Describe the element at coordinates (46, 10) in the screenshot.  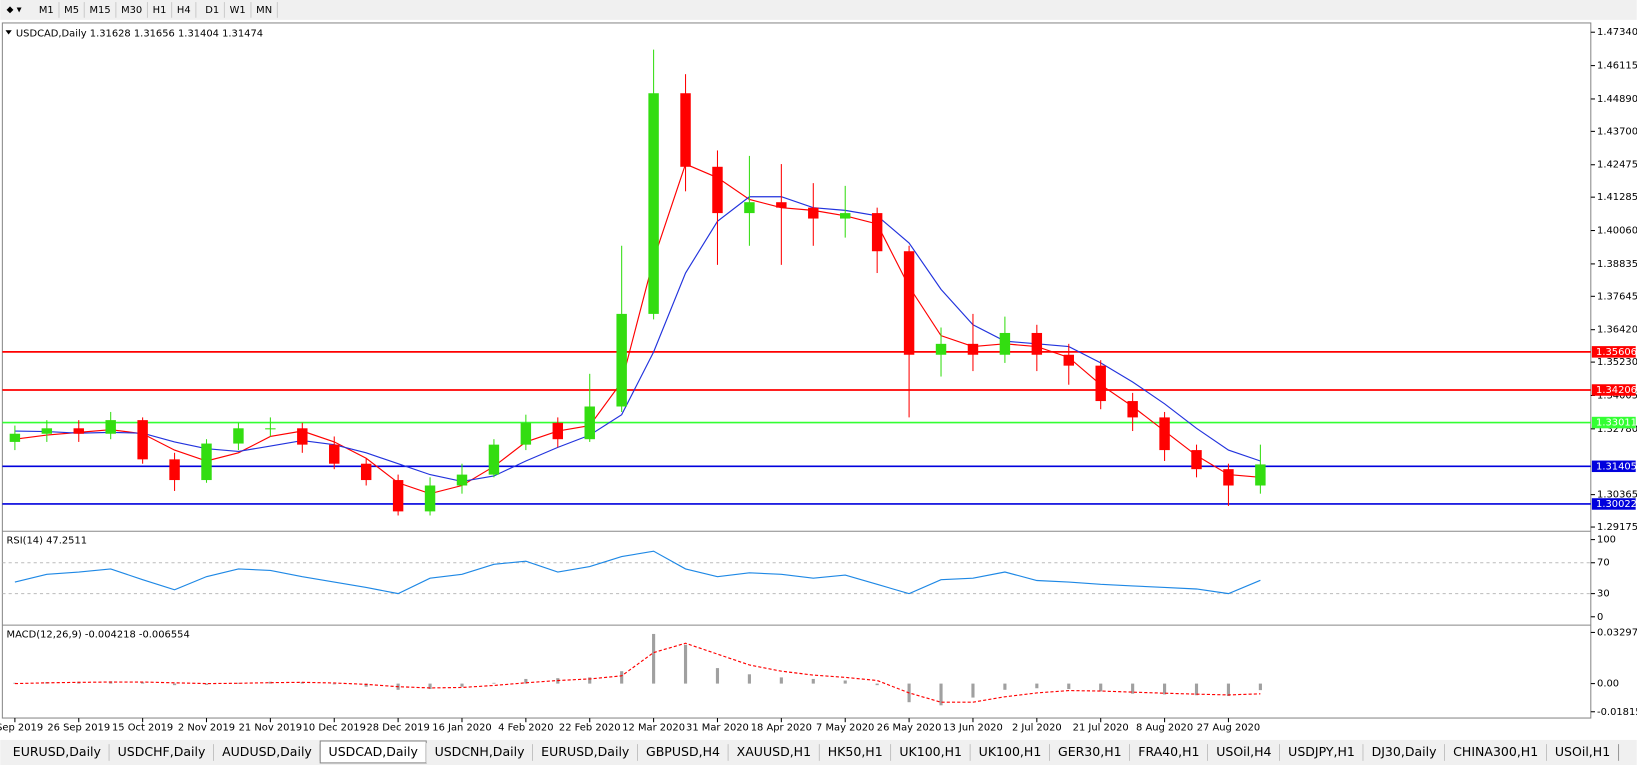
I see `timeframe-button: M1` at that location.